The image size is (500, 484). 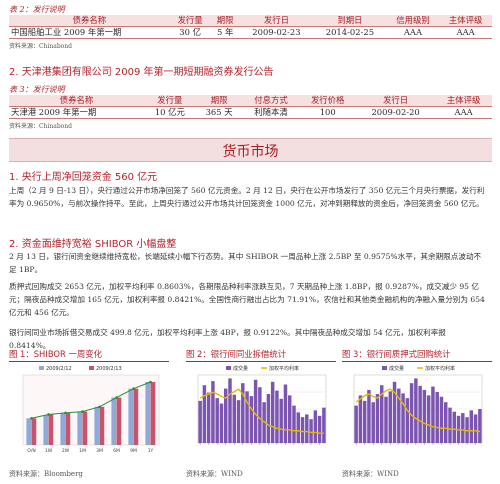 I want to click on section-banner: 货币市场, so click(x=250, y=150).